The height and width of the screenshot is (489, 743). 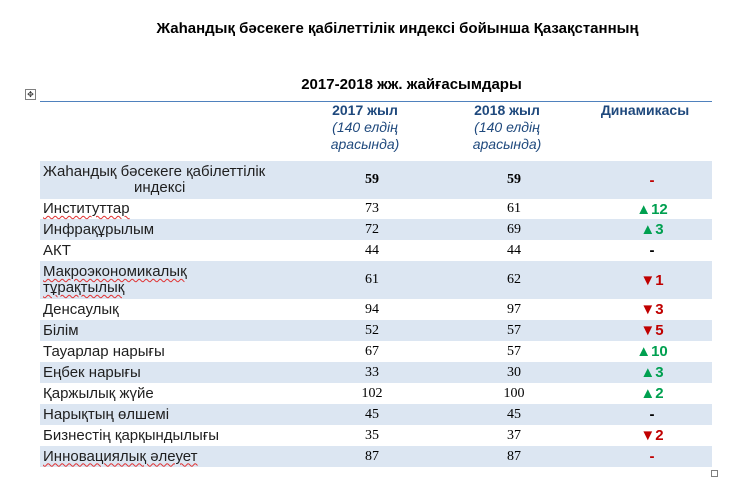 I want to click on value-2018: 45, so click(x=514, y=414).